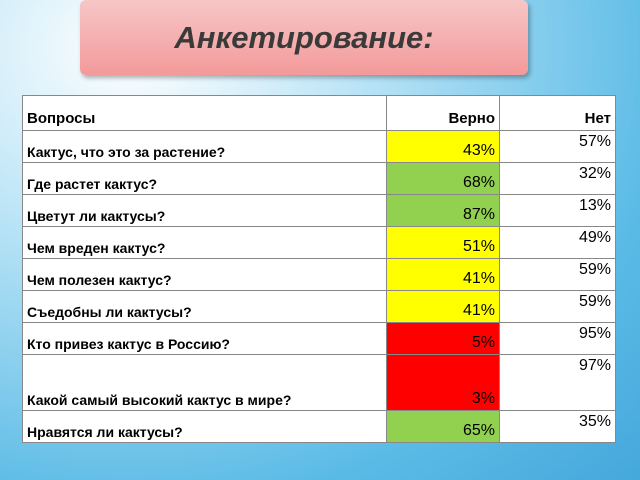 Image resolution: width=640 pixels, height=480 pixels. Describe the element at coordinates (557, 113) in the screenshot. I see `header-cell: Нет` at that location.